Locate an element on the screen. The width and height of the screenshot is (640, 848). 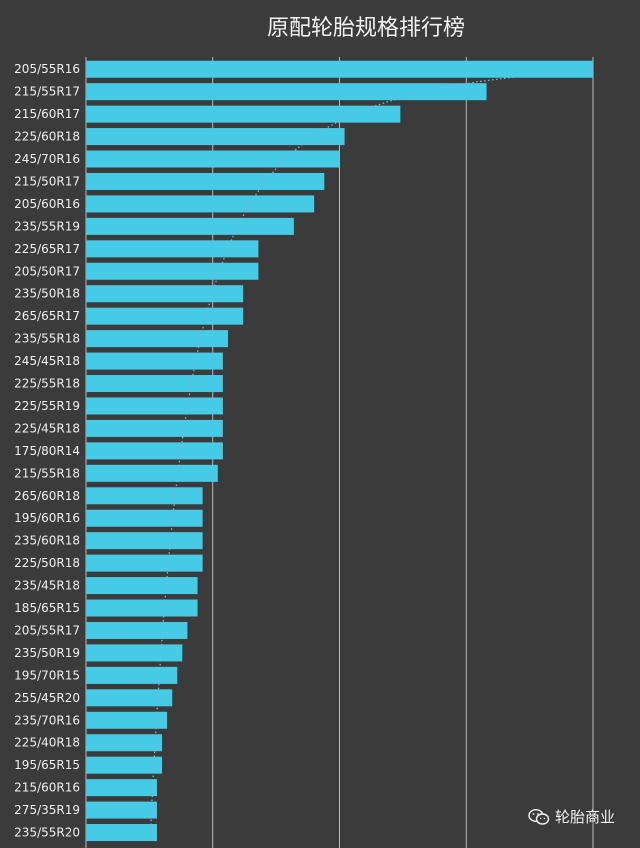
watermark-text: 轮胎商业 is located at coordinates (585, 817).